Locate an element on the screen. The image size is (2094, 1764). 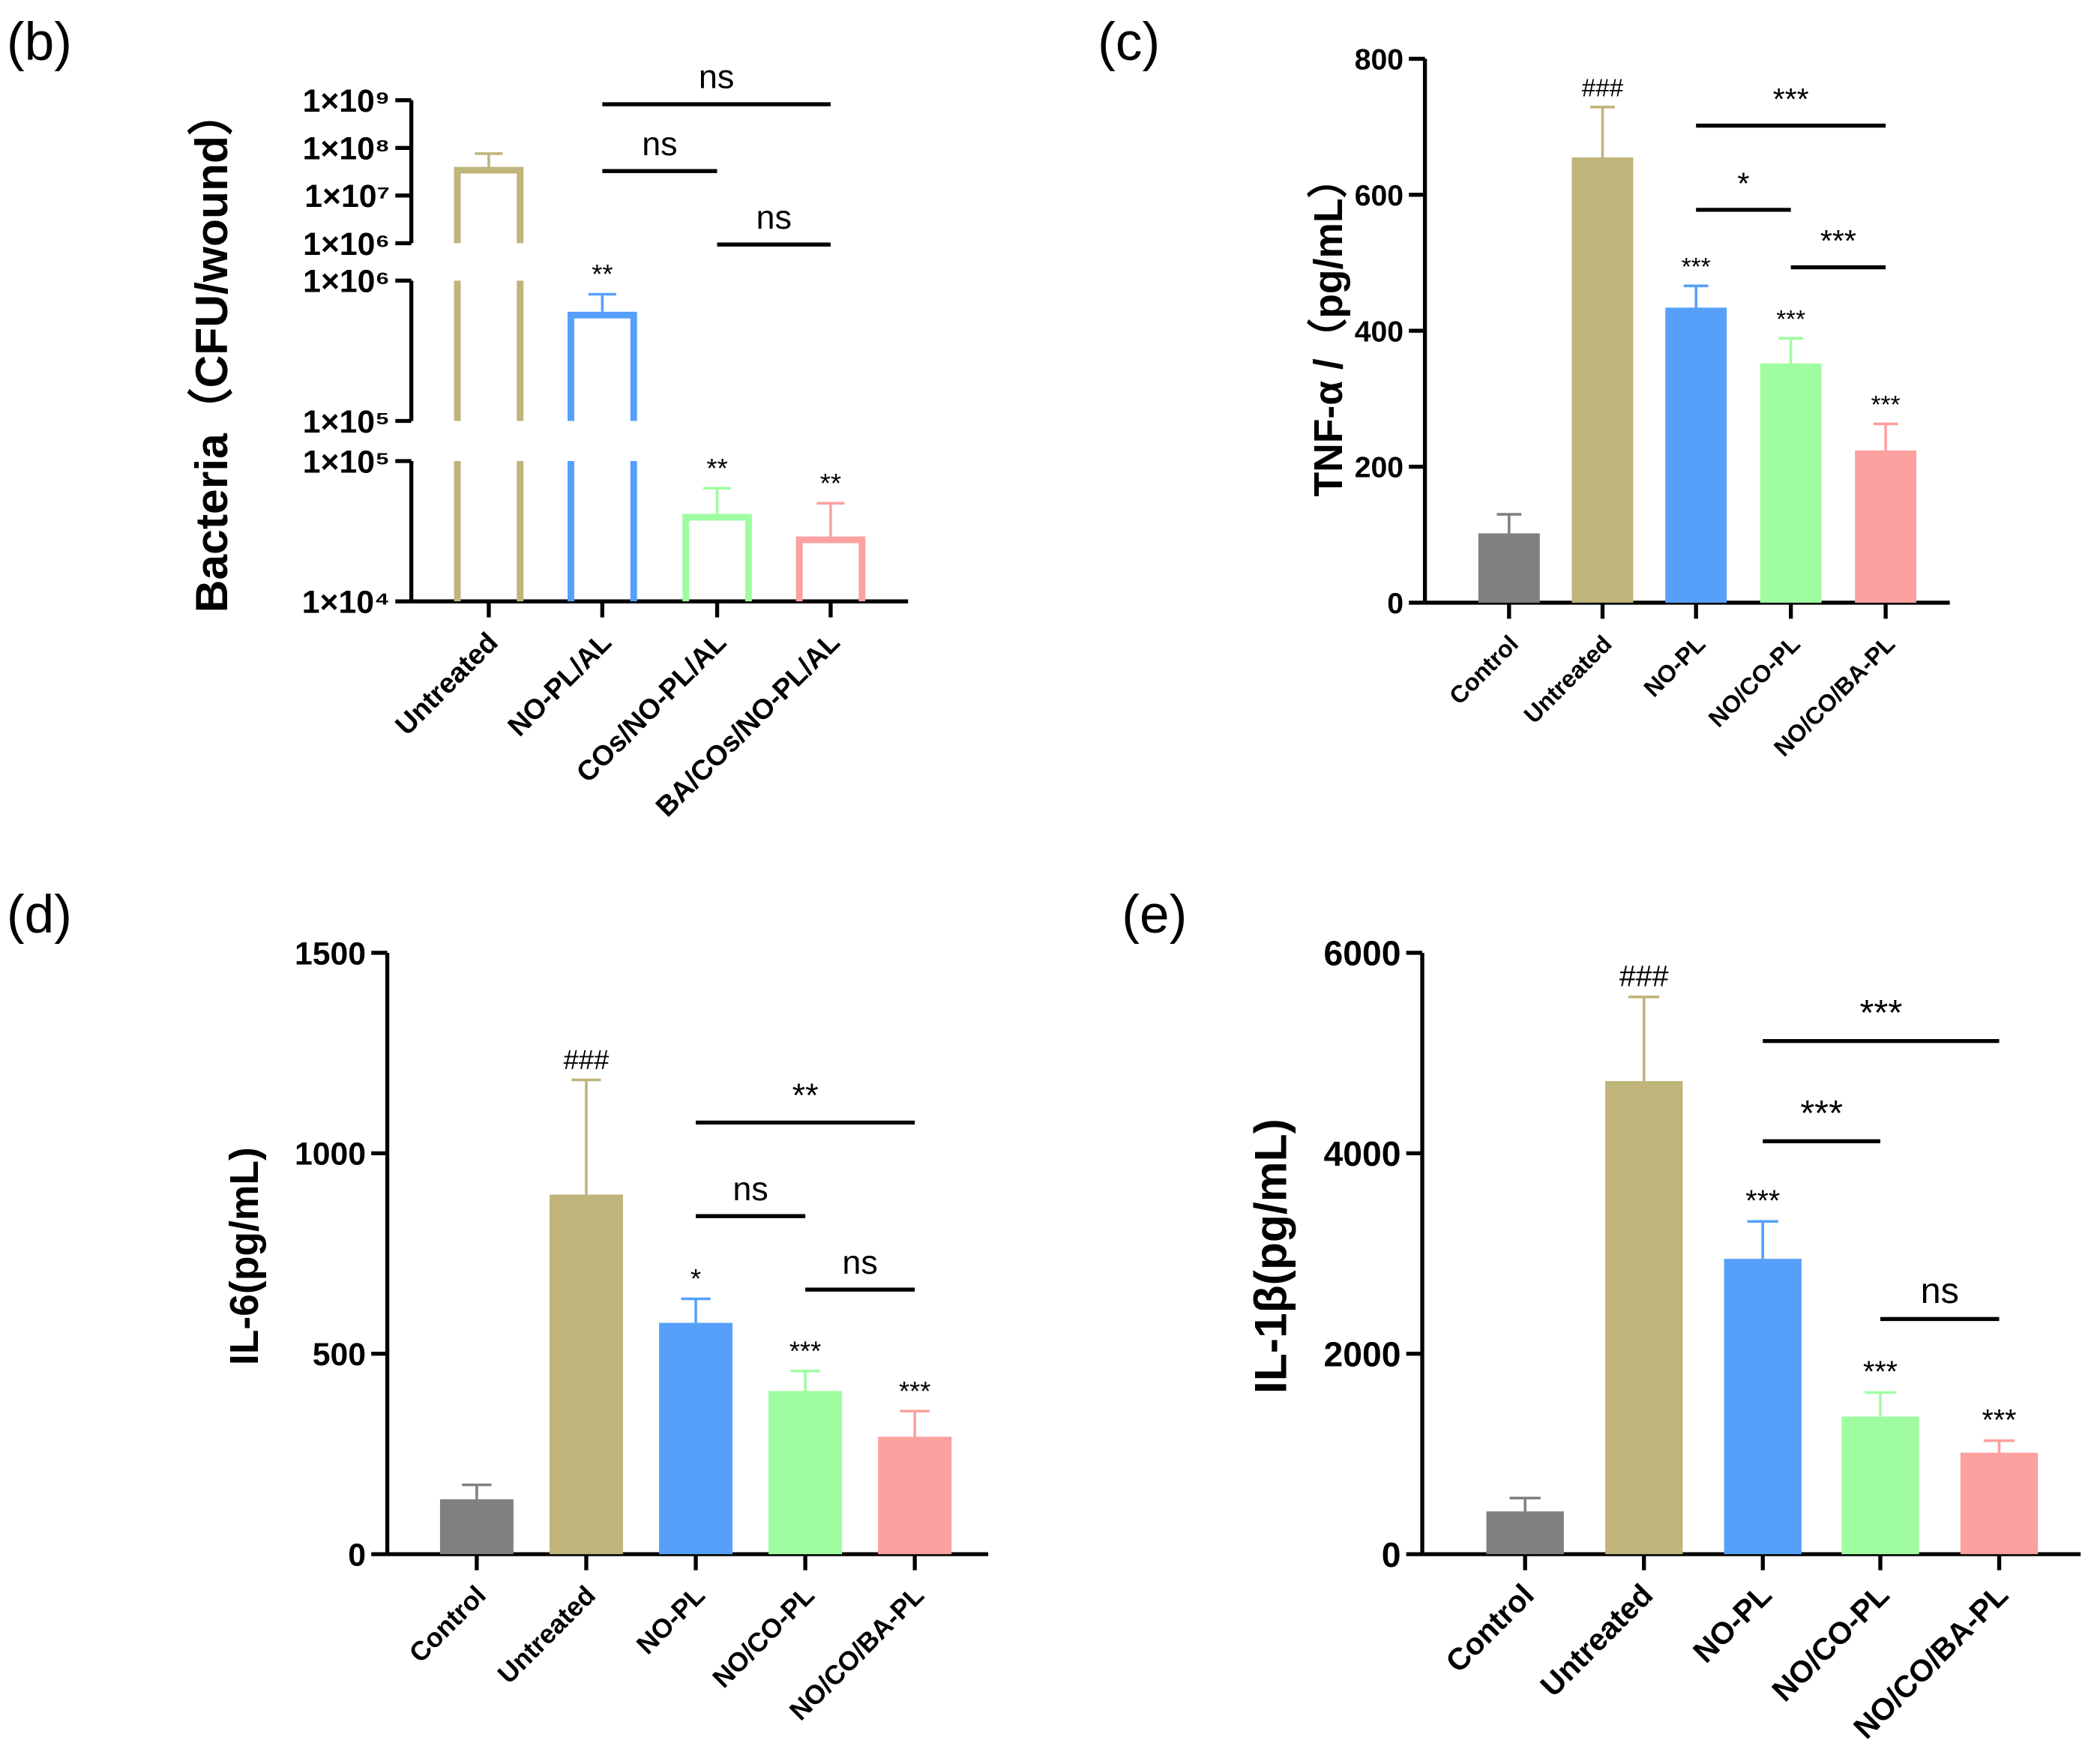
x-tick-label: NO-PL/AL is located at coordinates (560, 684).